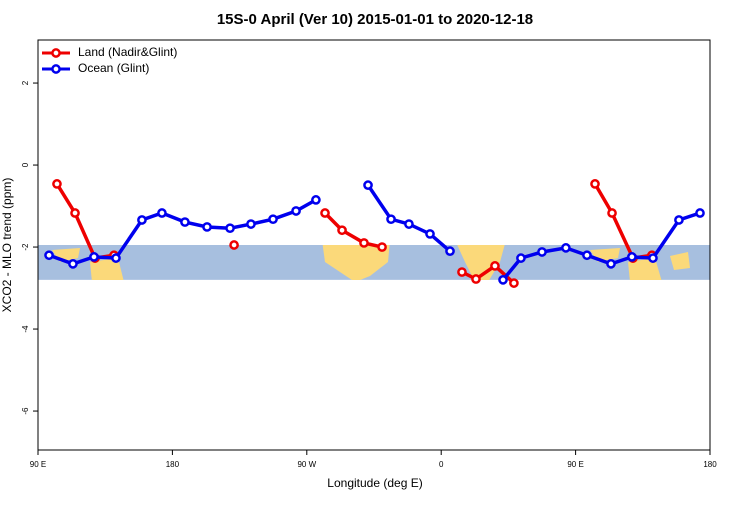  Describe the element at coordinates (25, 411) in the screenshot. I see `y-tick-label: -6` at that location.